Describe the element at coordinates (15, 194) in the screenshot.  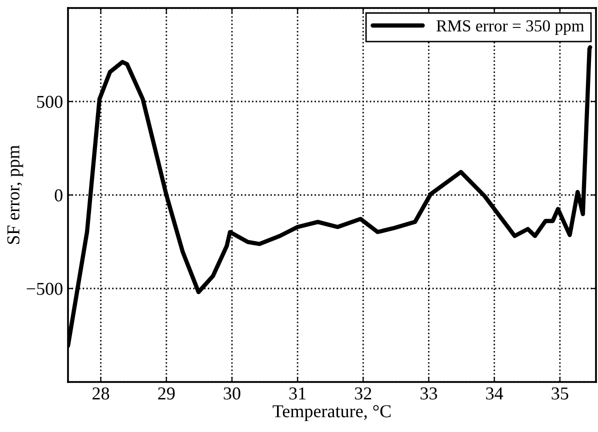
I see `y-axis-title: SF error, ppm` at that location.